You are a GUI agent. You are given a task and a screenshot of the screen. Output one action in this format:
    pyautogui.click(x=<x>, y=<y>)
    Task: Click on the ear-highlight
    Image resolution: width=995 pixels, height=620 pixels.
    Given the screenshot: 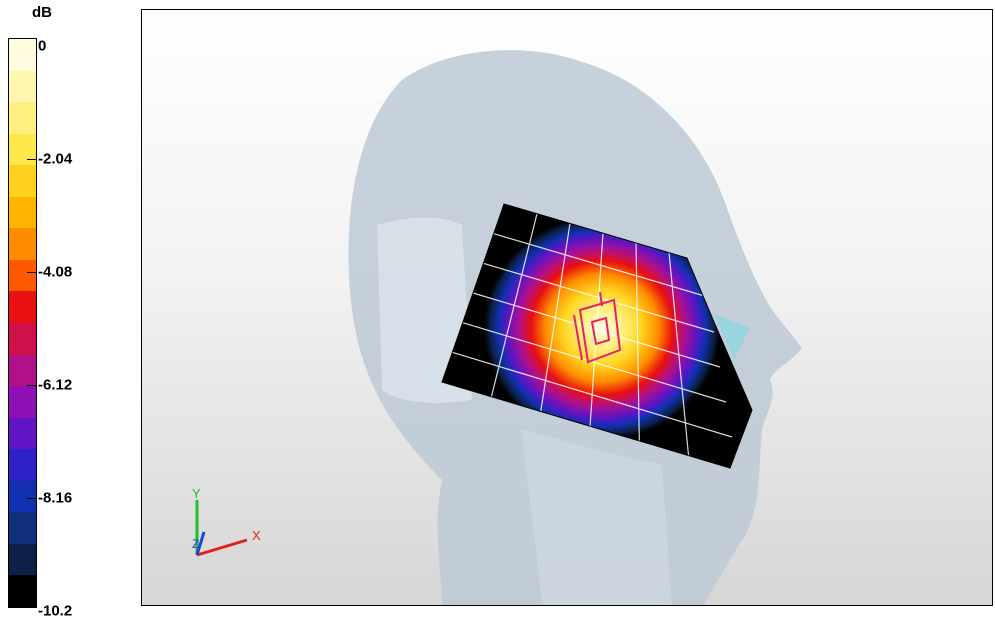 What is the action you would take?
    pyautogui.click(x=424, y=310)
    